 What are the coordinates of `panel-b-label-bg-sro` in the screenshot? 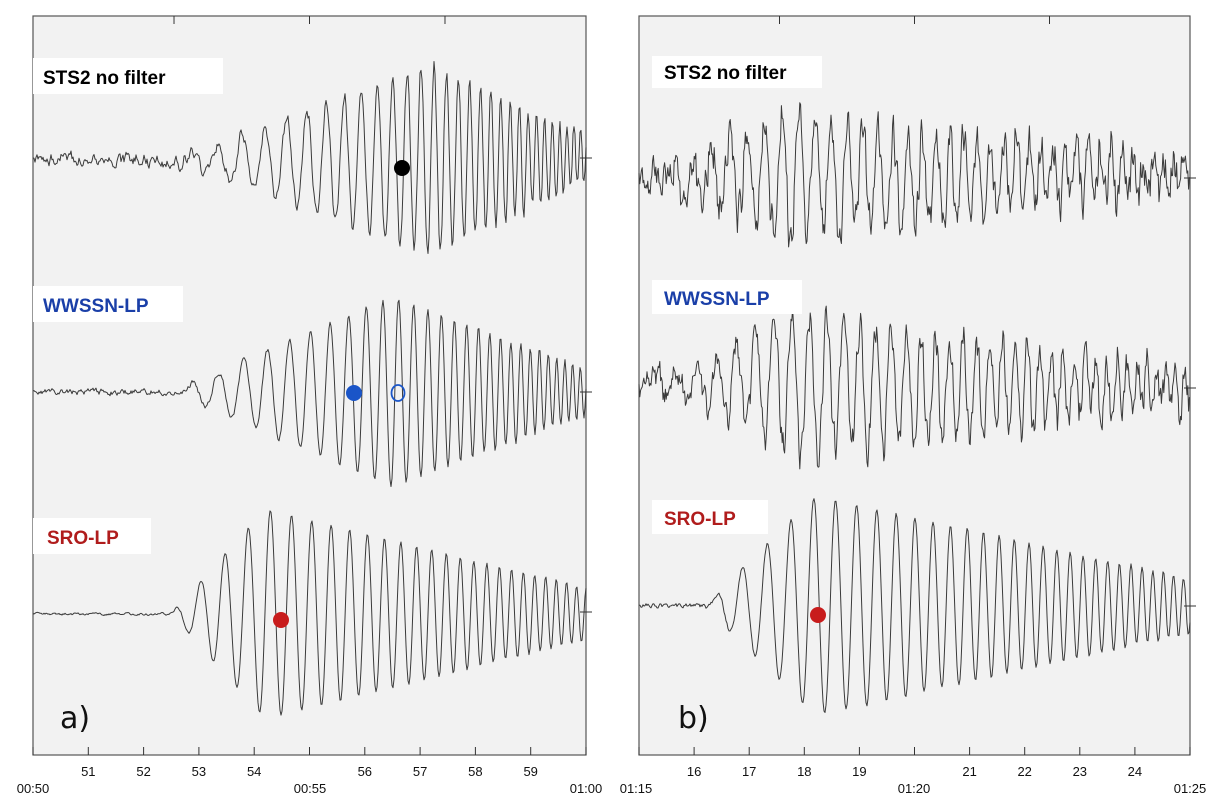 It's located at (710, 517).